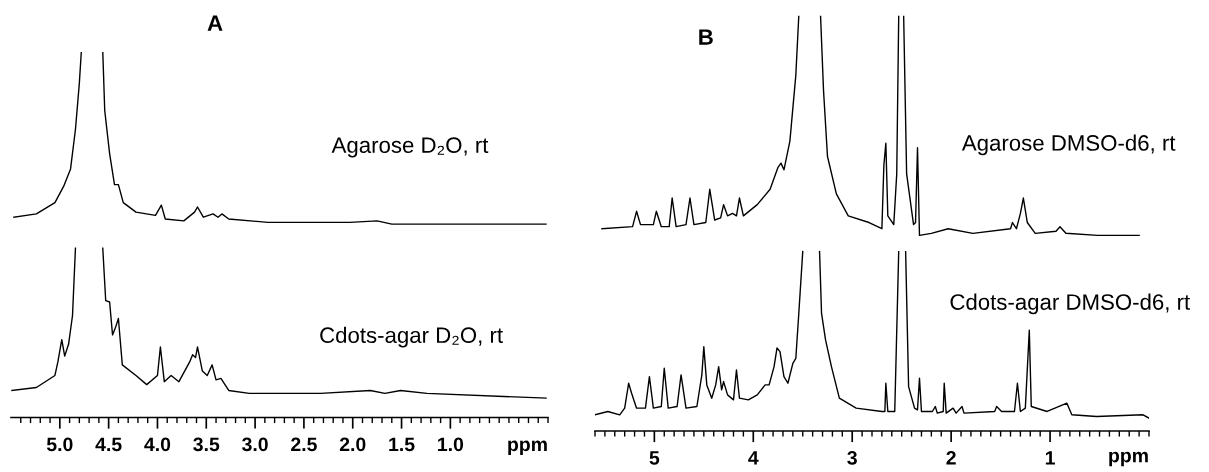 The width and height of the screenshot is (1209, 472). What do you see at coordinates (852, 457) in the screenshot?
I see `x-tick-label: 3` at bounding box center [852, 457].